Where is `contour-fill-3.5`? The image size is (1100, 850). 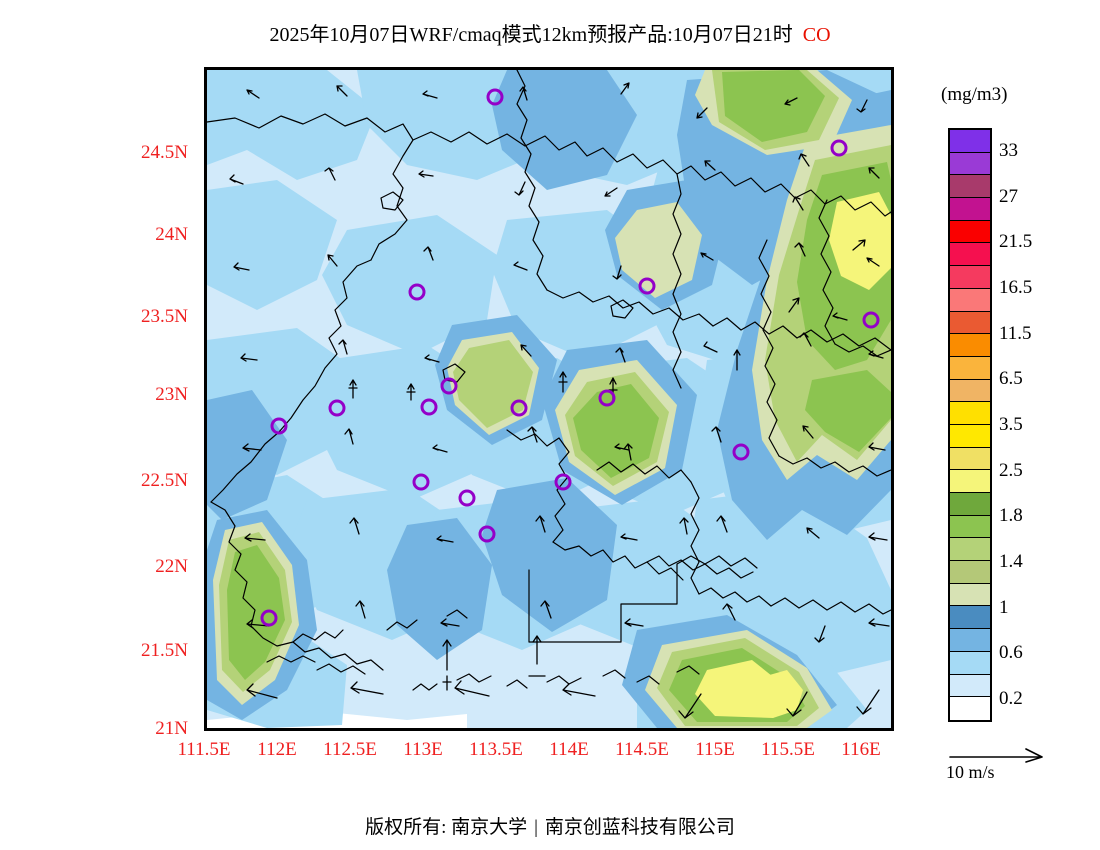 contour-fill-3.5 is located at coordinates (793, 455).